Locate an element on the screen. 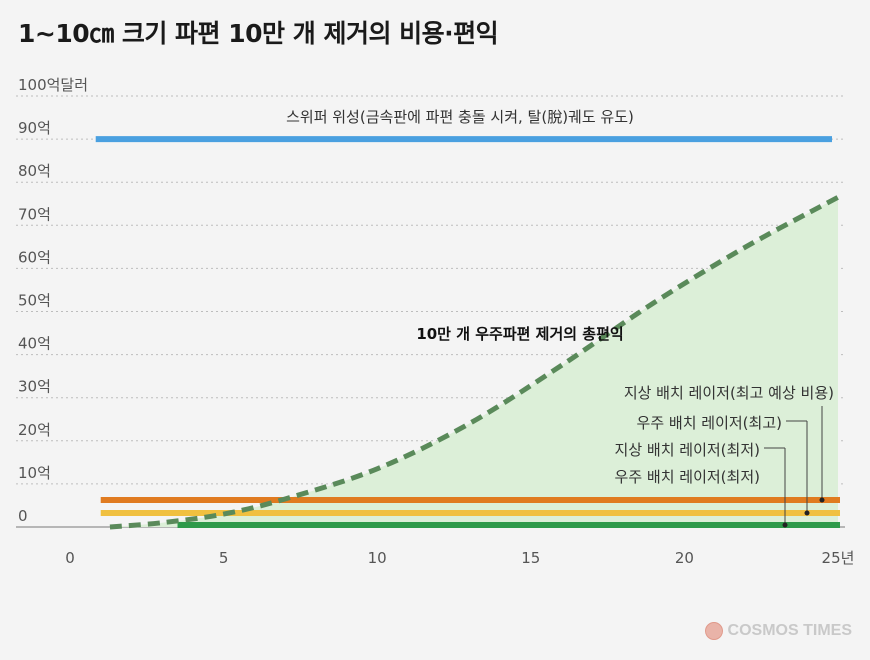 Image resolution: width=870 pixels, height=660 pixels. x-tick-labels: 0 5 10 15 20 25년 is located at coordinates (459, 558).